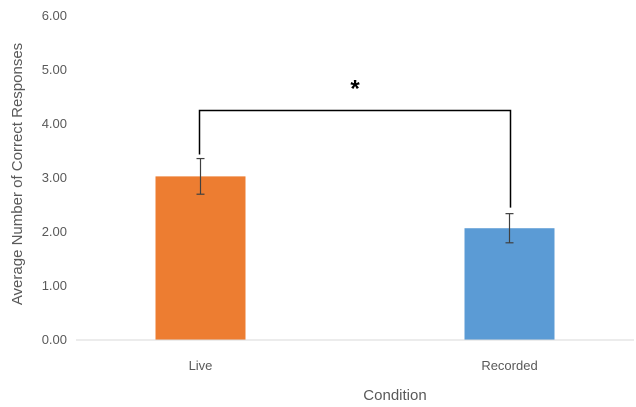 Image resolution: width=636 pixels, height=407 pixels. I want to click on y-axis-ticks: 0.00 1.00 2.00 3.00 4.00 5.00 6.00, so click(54, 177).